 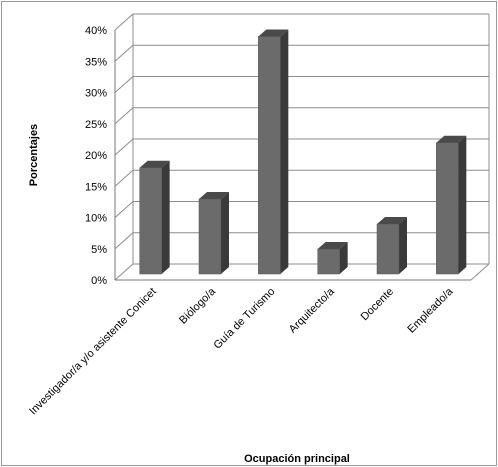 What do you see at coordinates (96, 94) in the screenshot?
I see `y-tick-label: 30%` at bounding box center [96, 94].